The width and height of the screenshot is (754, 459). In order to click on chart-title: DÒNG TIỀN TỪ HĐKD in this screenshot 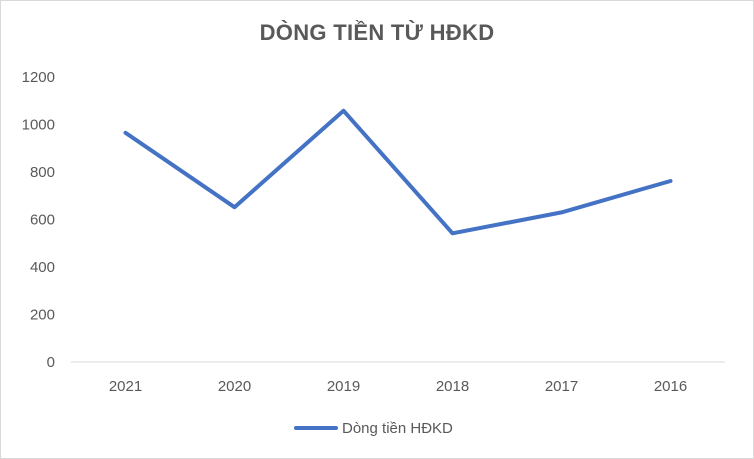, I will do `click(377, 32)`.